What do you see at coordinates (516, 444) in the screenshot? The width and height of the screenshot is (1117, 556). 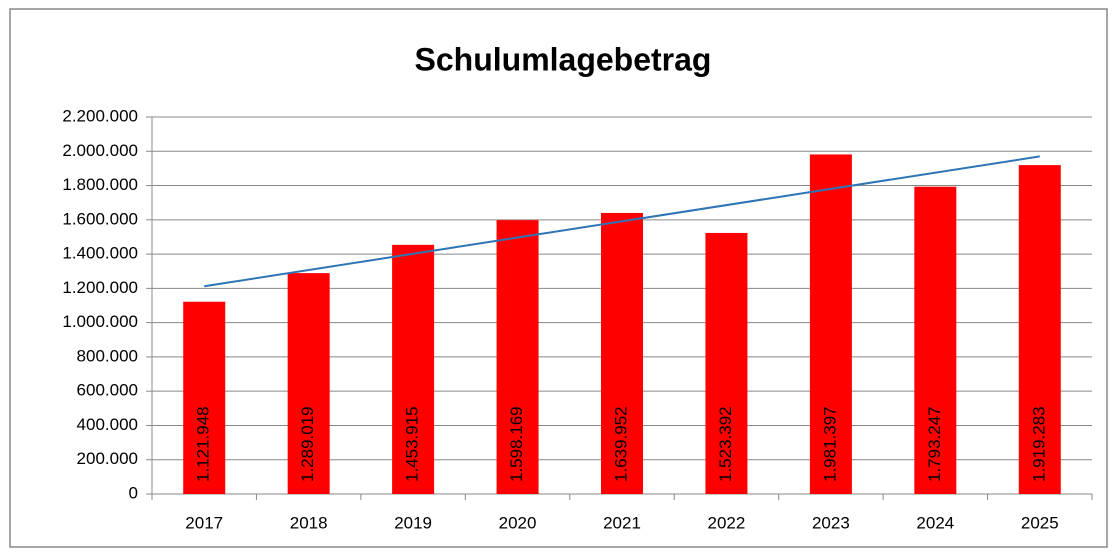 I see `value-label: 1.598.169` at bounding box center [516, 444].